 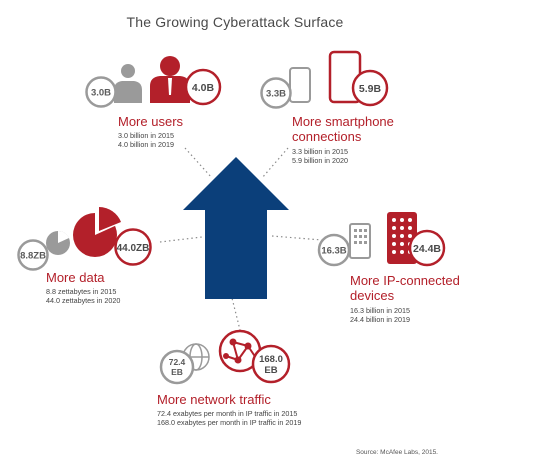 What do you see at coordinates (297, 238) in the screenshot?
I see `connector-iot` at bounding box center [297, 238].